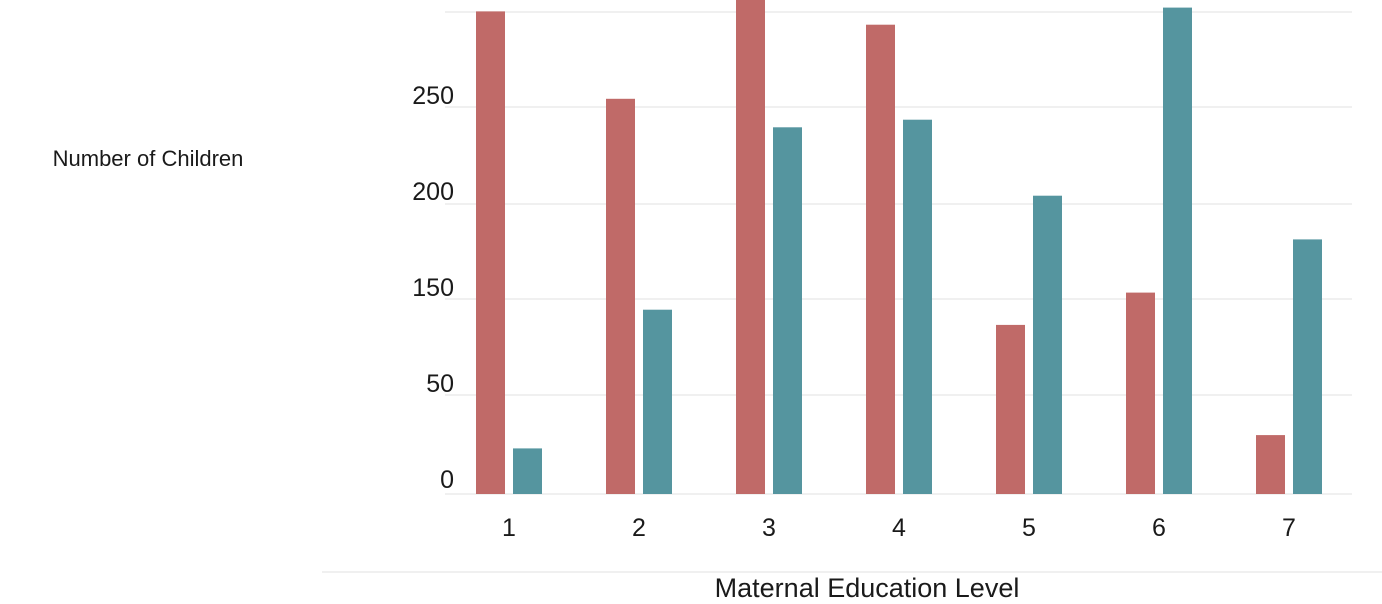 This screenshot has height=604, width=1382. I want to click on x-tick-label: 4, so click(899, 528).